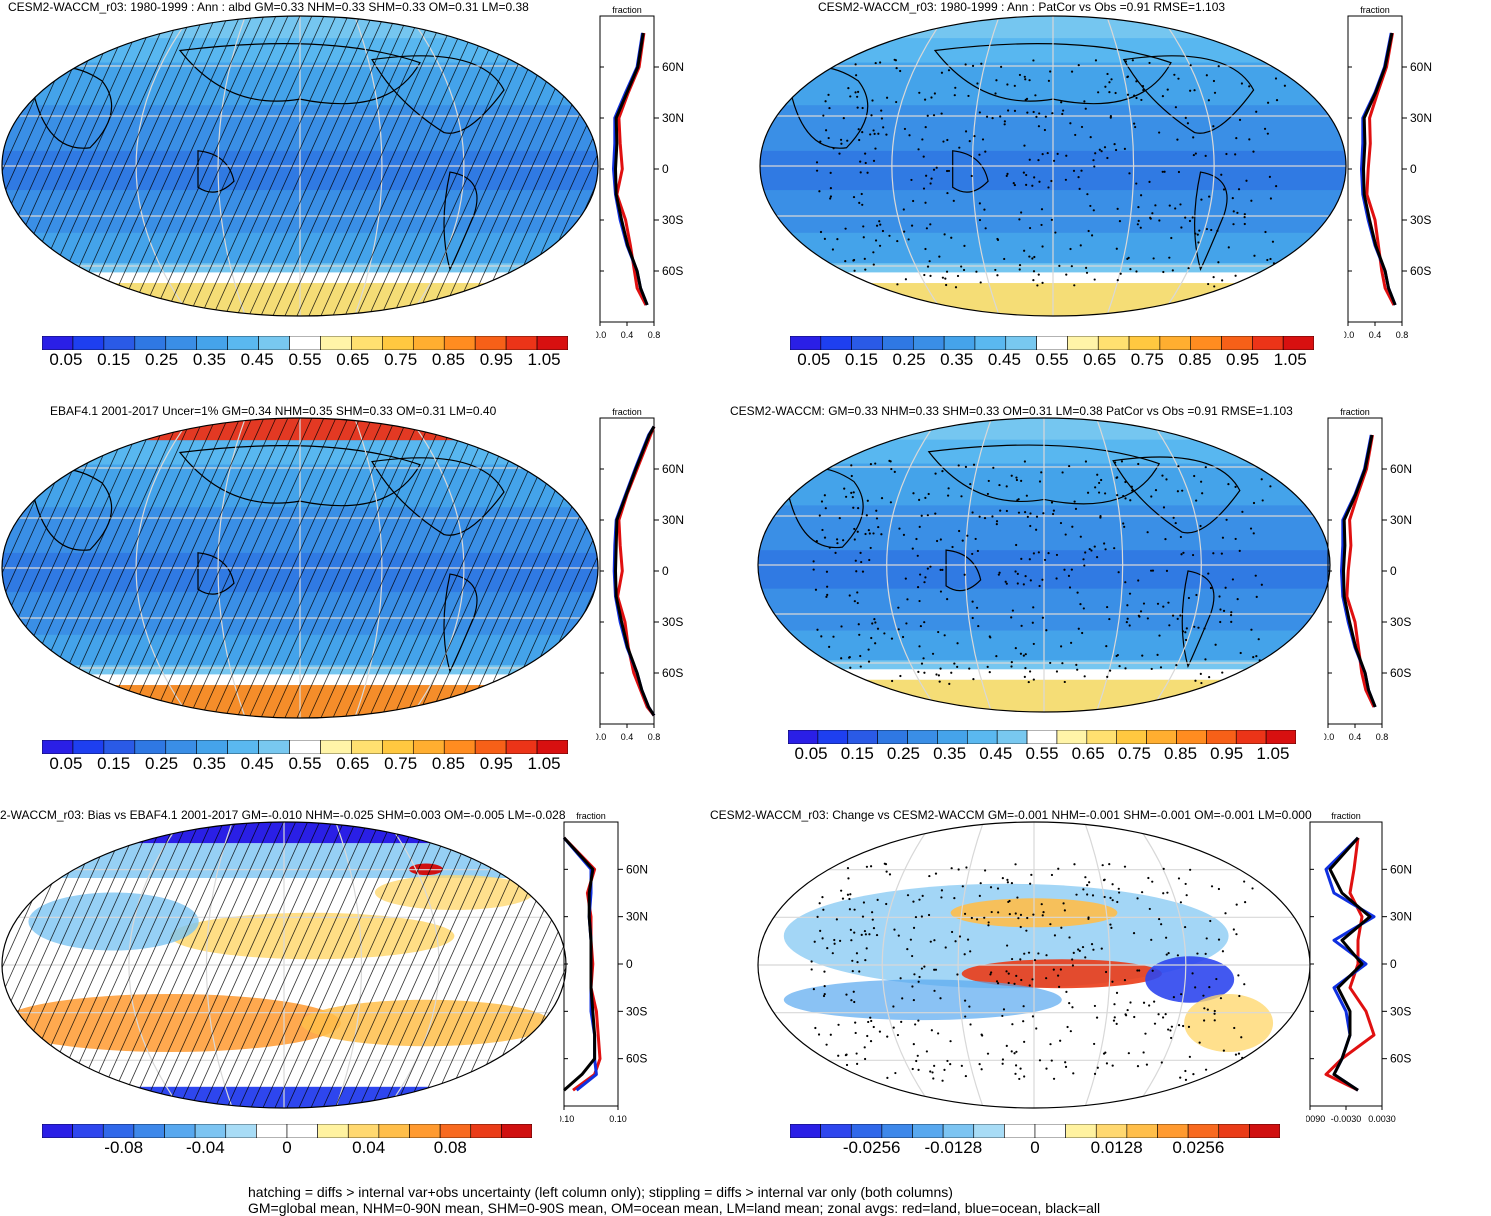  Describe the element at coordinates (496, 359) in the screenshot. I see `colorbar-label: 0.95` at that location.